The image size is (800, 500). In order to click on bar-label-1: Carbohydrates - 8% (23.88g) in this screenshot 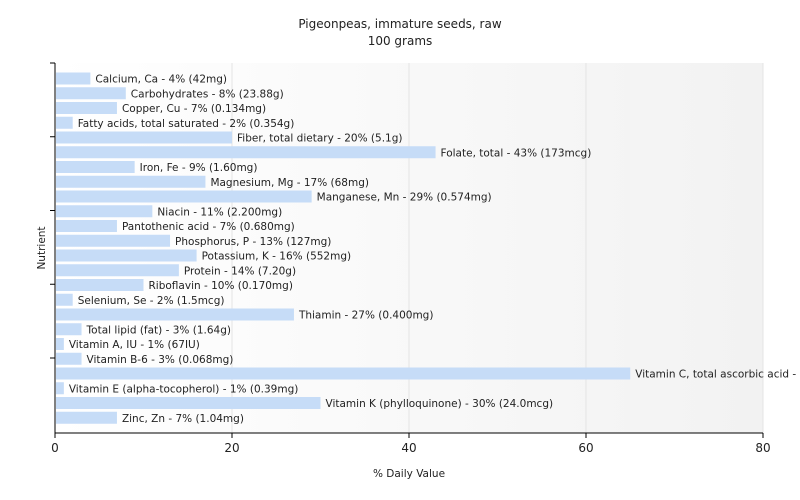, I will do `click(207, 94)`.